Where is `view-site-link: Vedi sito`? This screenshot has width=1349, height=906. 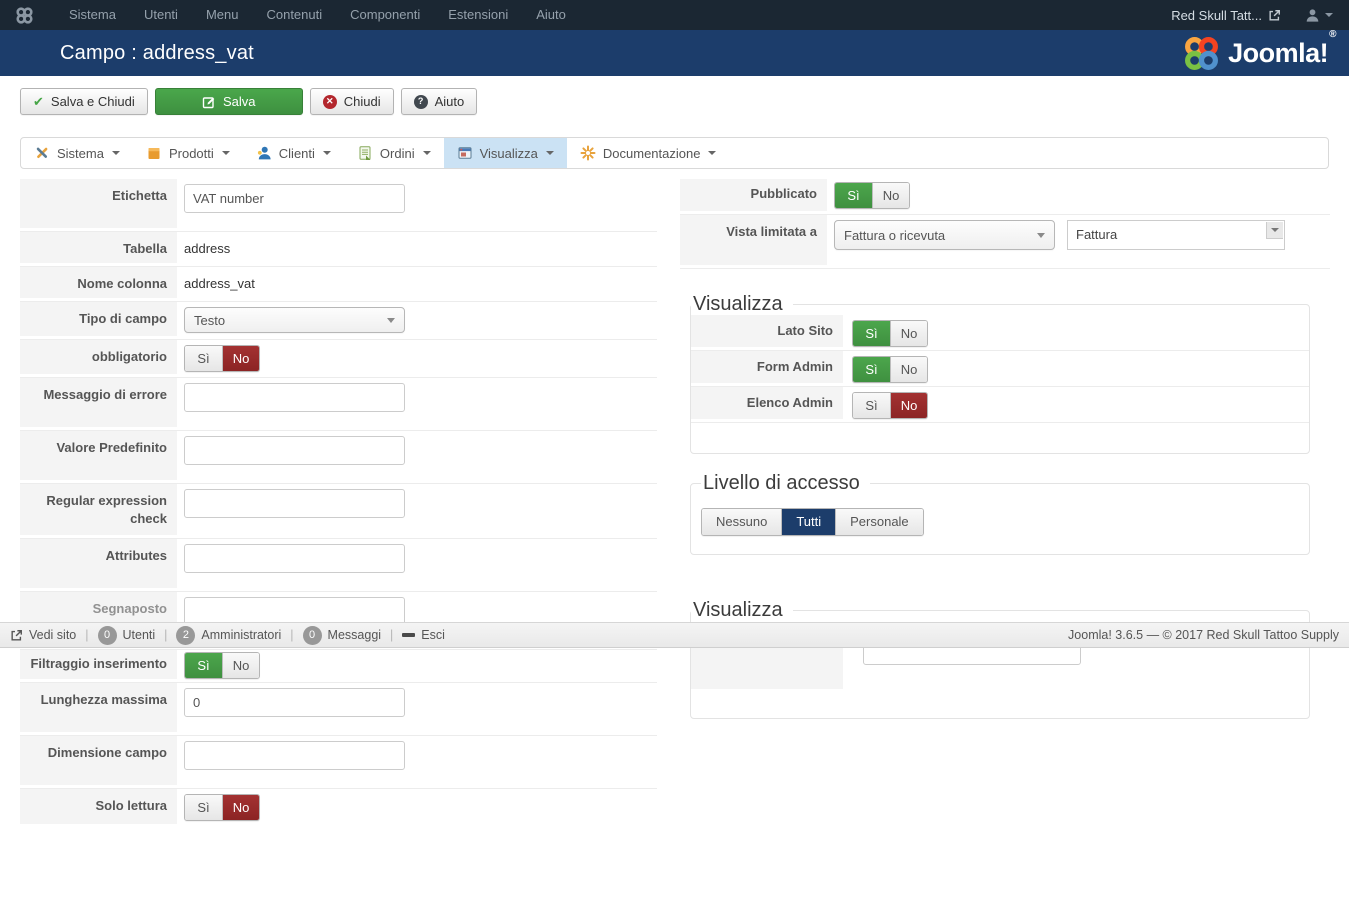
view-site-link: Vedi sito is located at coordinates (43, 635).